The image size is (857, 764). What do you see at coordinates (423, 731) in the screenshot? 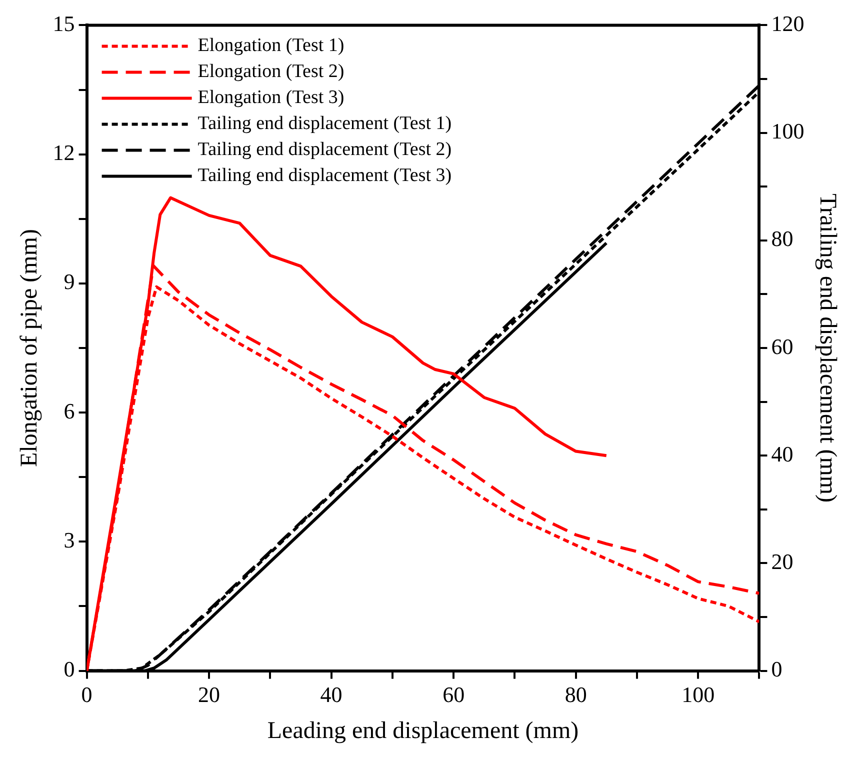
I see `x-axis-title: Leading end displacement (mm)` at bounding box center [423, 731].